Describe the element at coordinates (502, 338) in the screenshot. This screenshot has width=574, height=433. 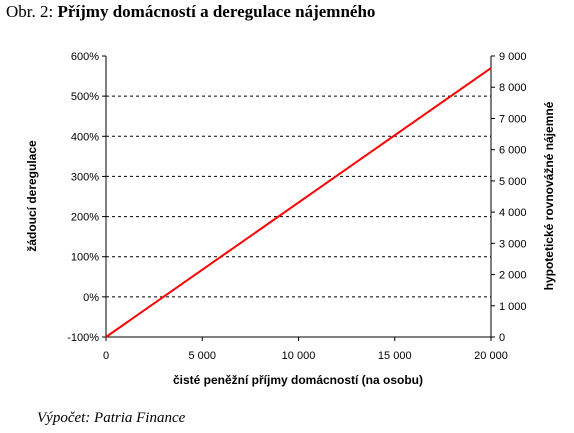
I see `right-tick-label: 0` at that location.